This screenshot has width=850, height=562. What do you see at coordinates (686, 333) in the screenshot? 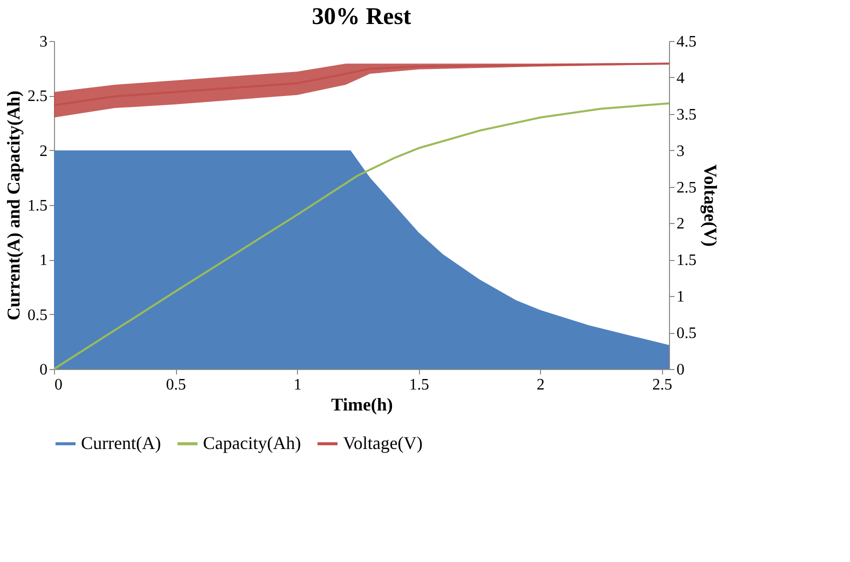
I see `y2-tick-label: 0.5` at bounding box center [686, 333].